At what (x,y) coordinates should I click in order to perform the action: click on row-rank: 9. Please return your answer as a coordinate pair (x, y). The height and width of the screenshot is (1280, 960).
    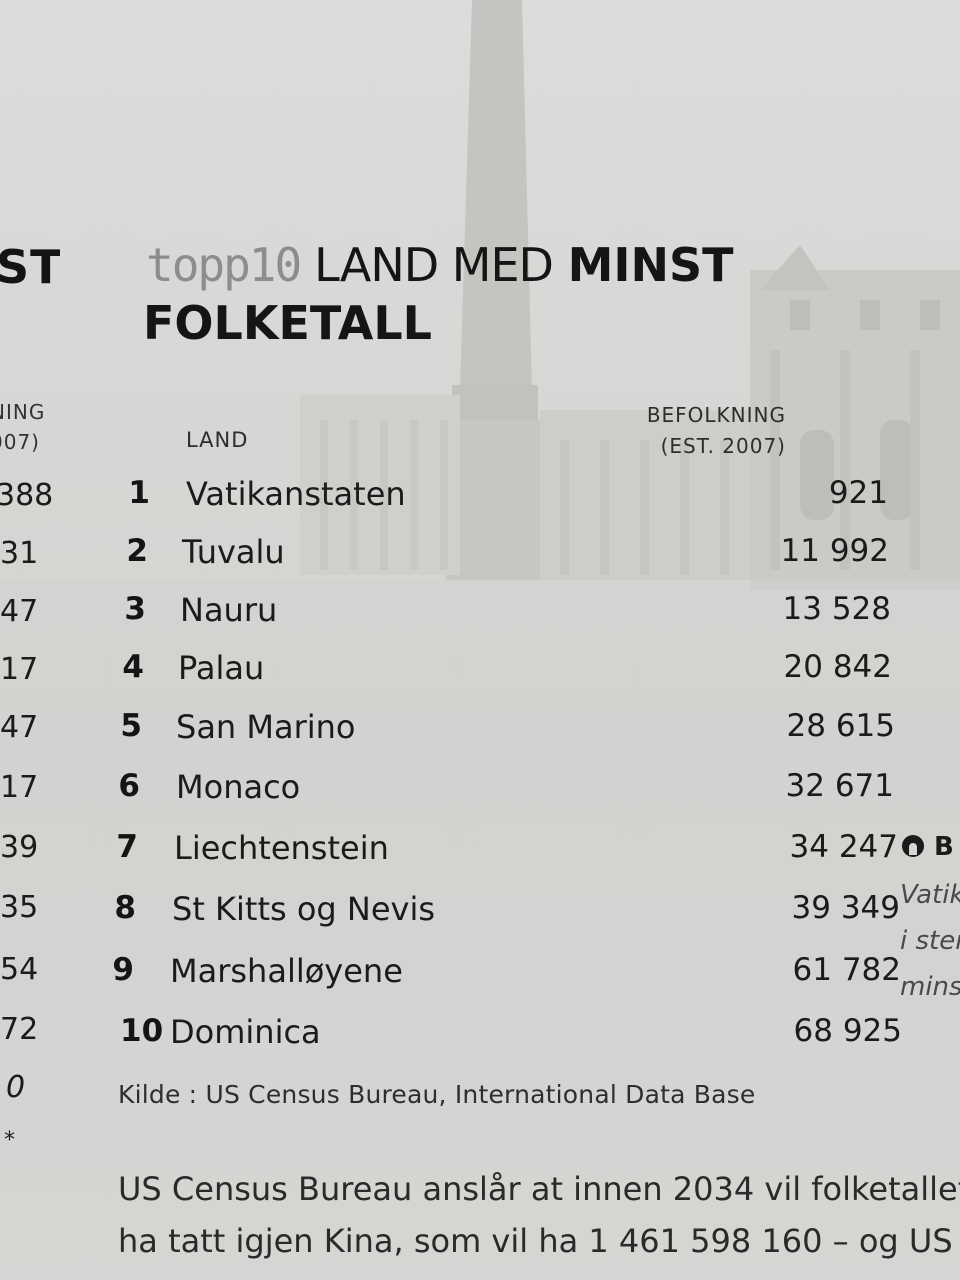
    Looking at the image, I should click on (123, 970).